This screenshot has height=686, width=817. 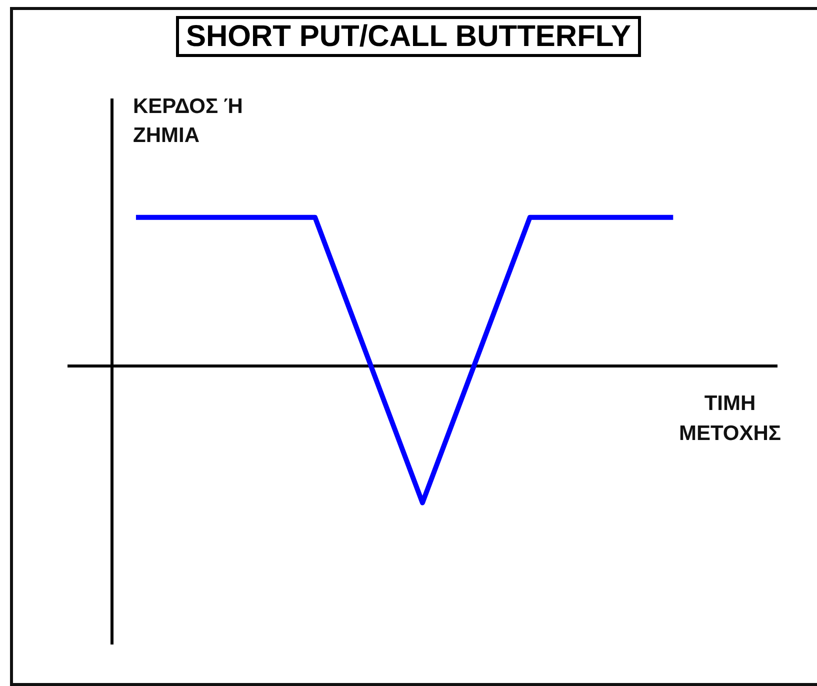 What do you see at coordinates (188, 121) in the screenshot?
I see `y-axis-title: ΚΕΡΔΟΣ Ή ΖΗΜΙΑ` at bounding box center [188, 121].